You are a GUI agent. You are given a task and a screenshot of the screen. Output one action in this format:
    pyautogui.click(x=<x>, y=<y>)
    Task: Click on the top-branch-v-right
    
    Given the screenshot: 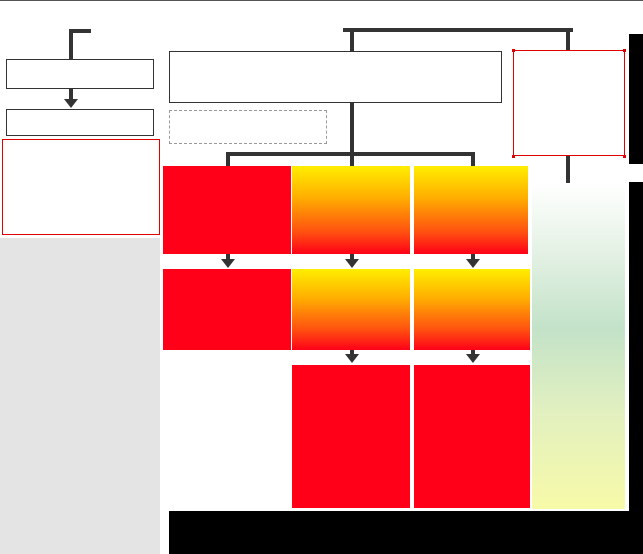 What is the action you would take?
    pyautogui.click(x=568, y=39)
    